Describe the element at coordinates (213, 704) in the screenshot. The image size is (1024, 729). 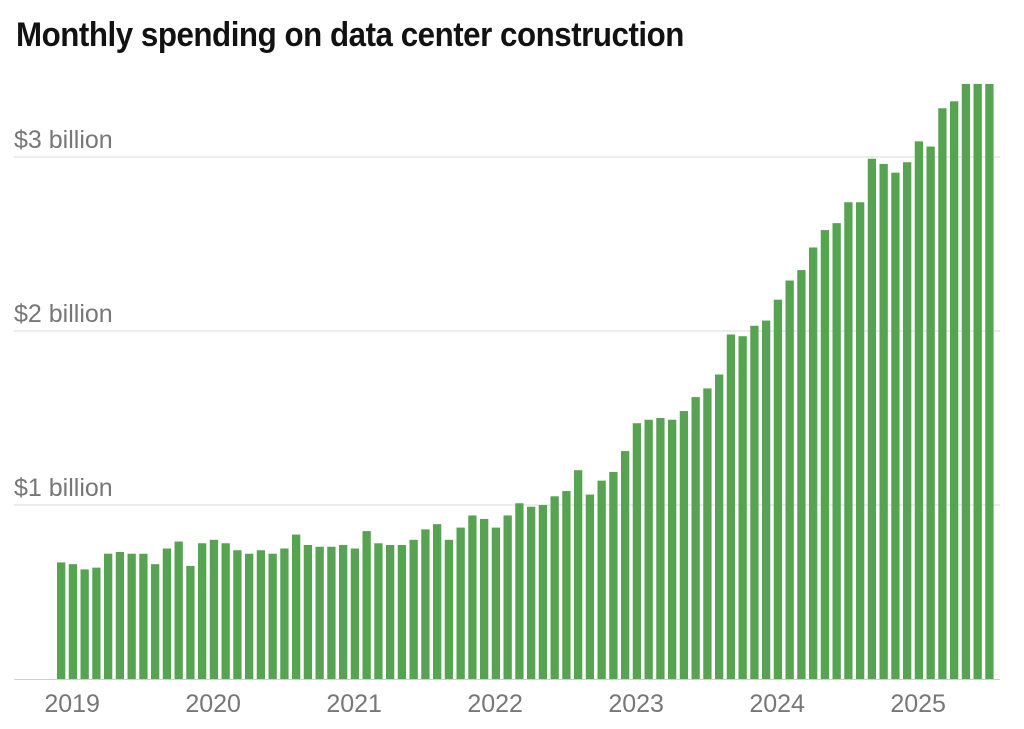
I see `x-tick-label: 2020` at that location.